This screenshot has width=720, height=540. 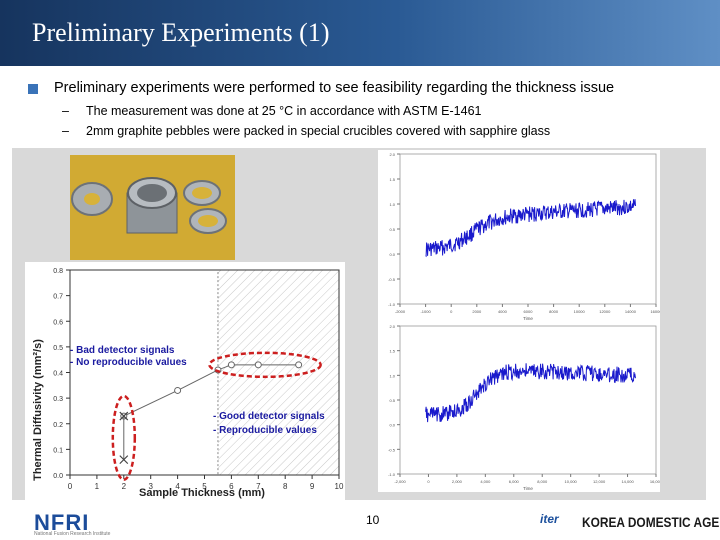 I want to click on good-highlight-ellipse, so click(x=265, y=365).